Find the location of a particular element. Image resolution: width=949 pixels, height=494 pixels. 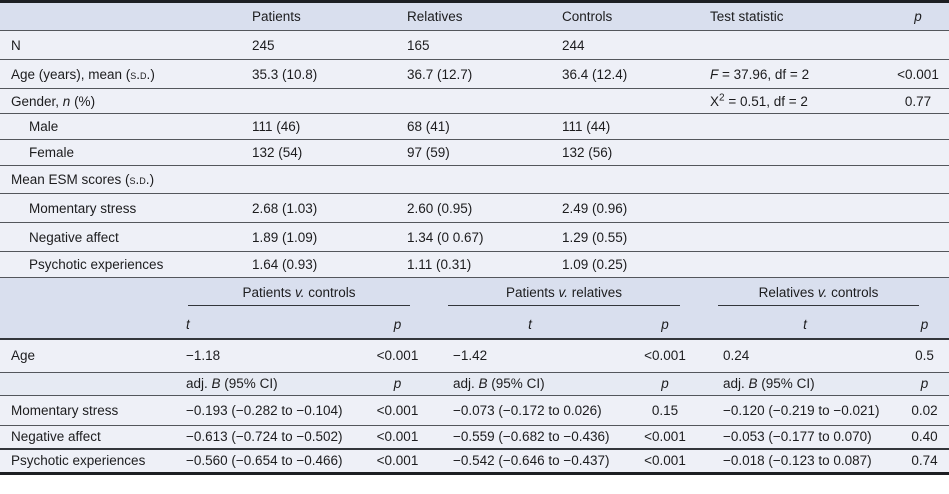

cell-test-statistic: F = 37.96, df = 2 is located at coordinates (760, 74).